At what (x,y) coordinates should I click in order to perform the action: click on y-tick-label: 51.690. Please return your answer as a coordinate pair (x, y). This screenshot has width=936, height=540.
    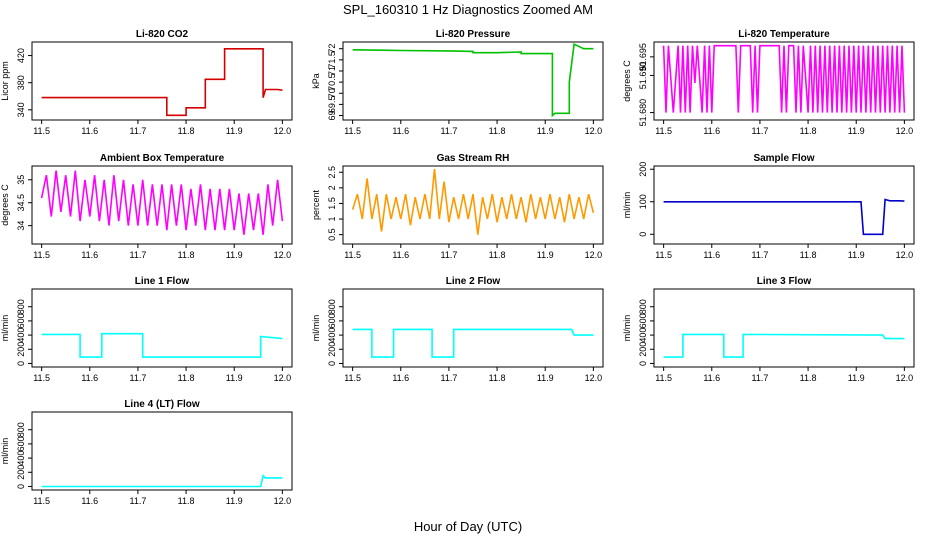
    Looking at the image, I should click on (643, 76).